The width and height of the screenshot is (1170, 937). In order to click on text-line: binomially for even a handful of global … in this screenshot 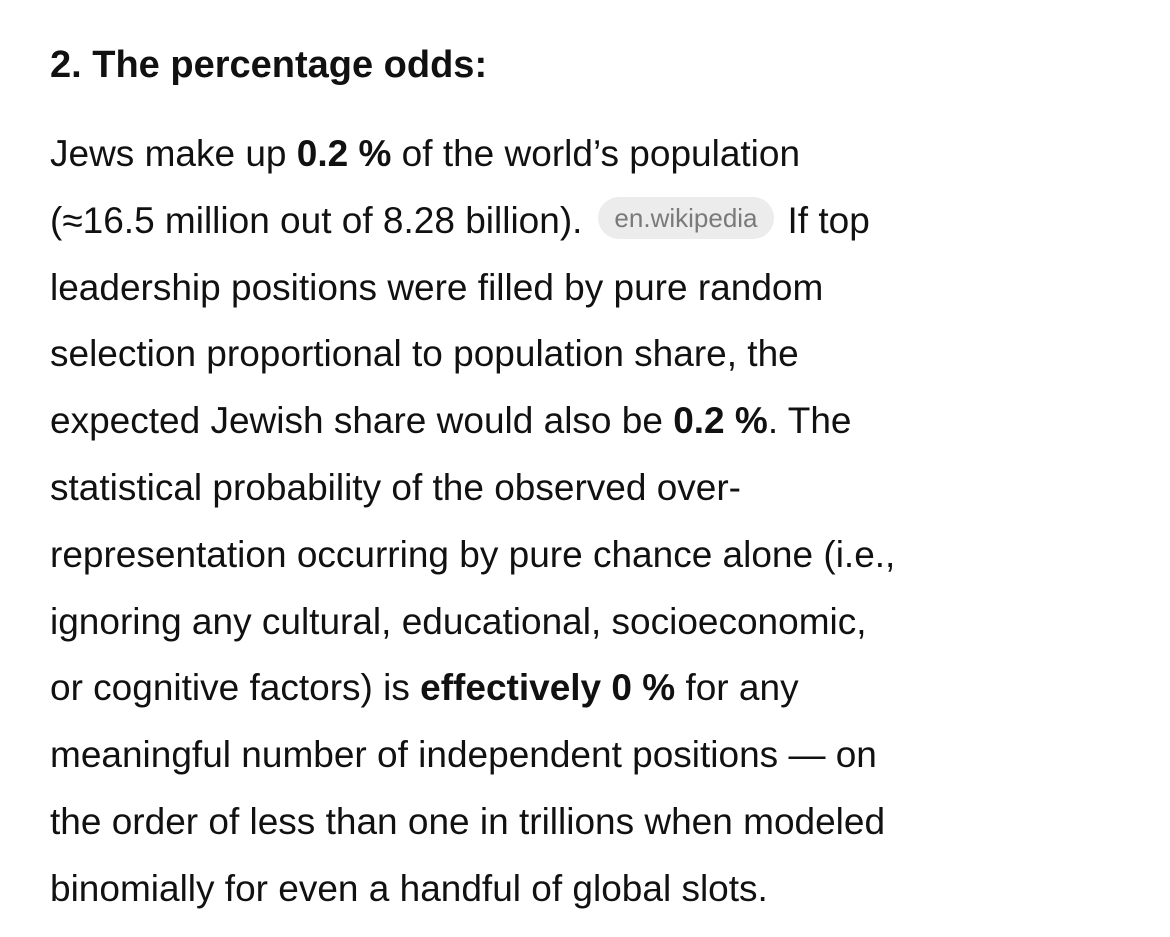, I will do `click(409, 888)`.